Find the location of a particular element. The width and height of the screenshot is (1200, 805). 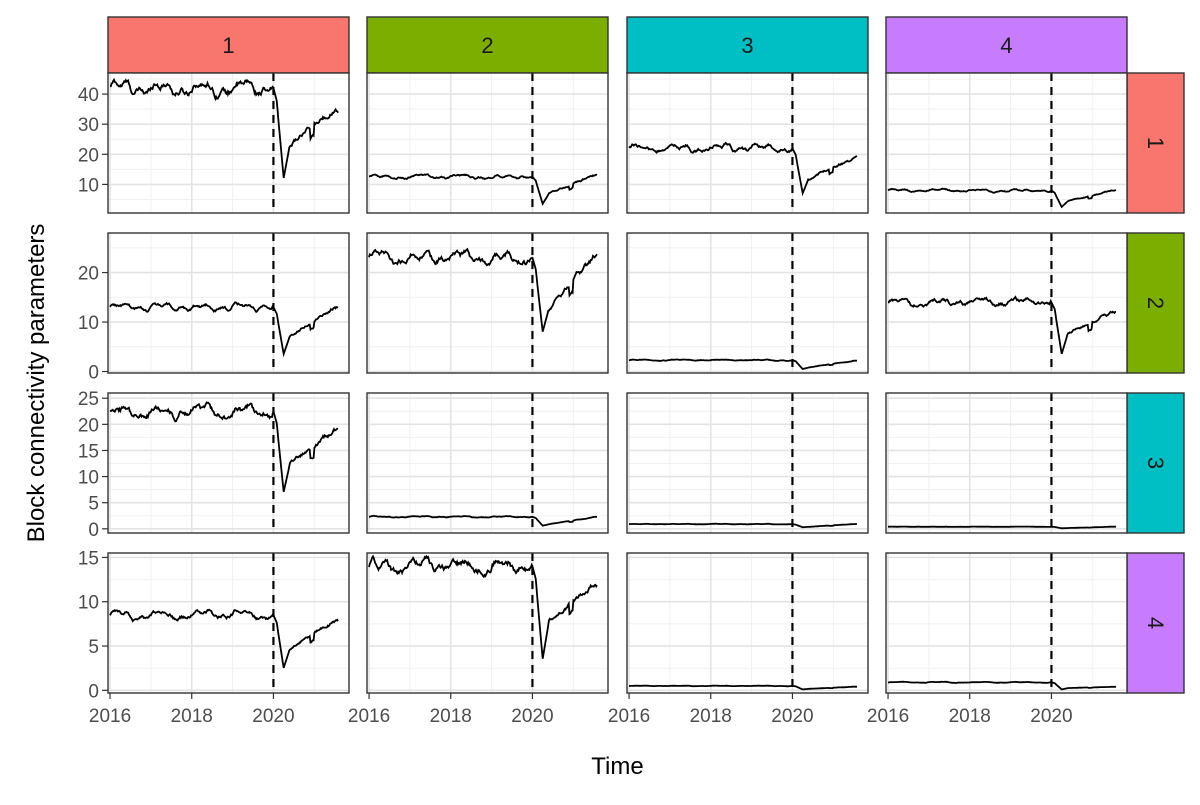

panel-r4-c1 is located at coordinates (228, 623).